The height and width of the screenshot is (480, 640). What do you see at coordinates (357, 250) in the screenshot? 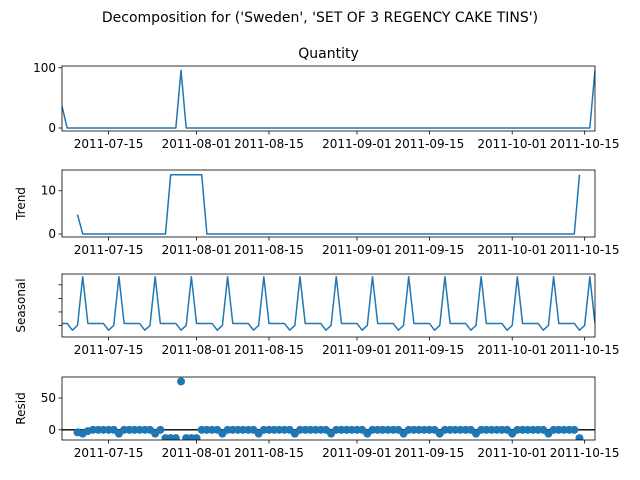
I see `trend-xtick-label: 2011-09-01` at bounding box center [357, 250].